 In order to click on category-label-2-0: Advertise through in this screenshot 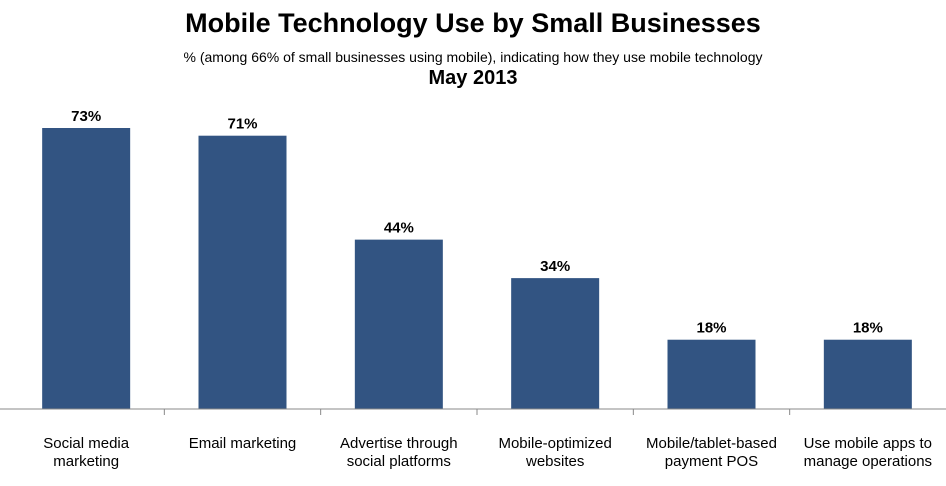, I will do `click(399, 443)`.